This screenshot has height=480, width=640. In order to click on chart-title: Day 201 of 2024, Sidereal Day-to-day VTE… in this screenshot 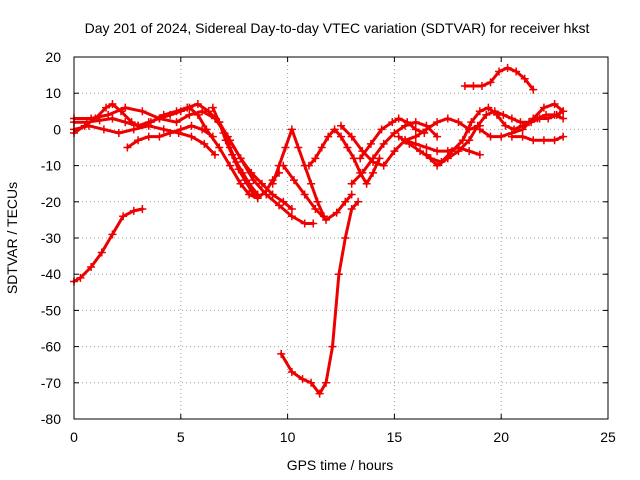, I will do `click(337, 28)`.